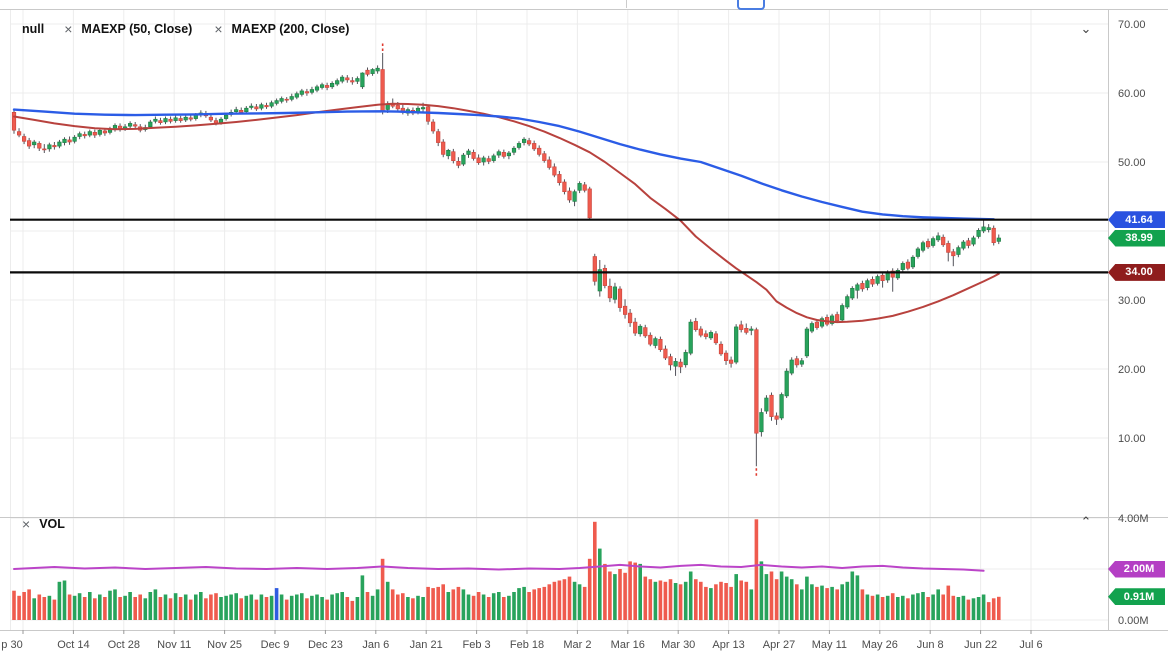 The width and height of the screenshot is (1168, 656). What do you see at coordinates (1136, 597) in the screenshot?
I see `last-volume-badge: 0.91M` at bounding box center [1136, 597].